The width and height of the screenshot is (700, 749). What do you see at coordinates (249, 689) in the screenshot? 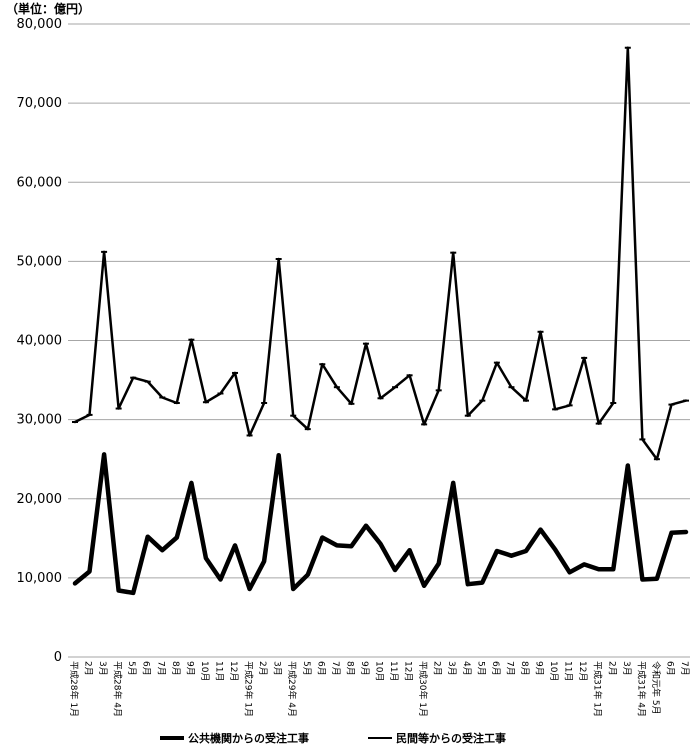
I see `x-tick-label: 平成29年 1月` at bounding box center [249, 689].